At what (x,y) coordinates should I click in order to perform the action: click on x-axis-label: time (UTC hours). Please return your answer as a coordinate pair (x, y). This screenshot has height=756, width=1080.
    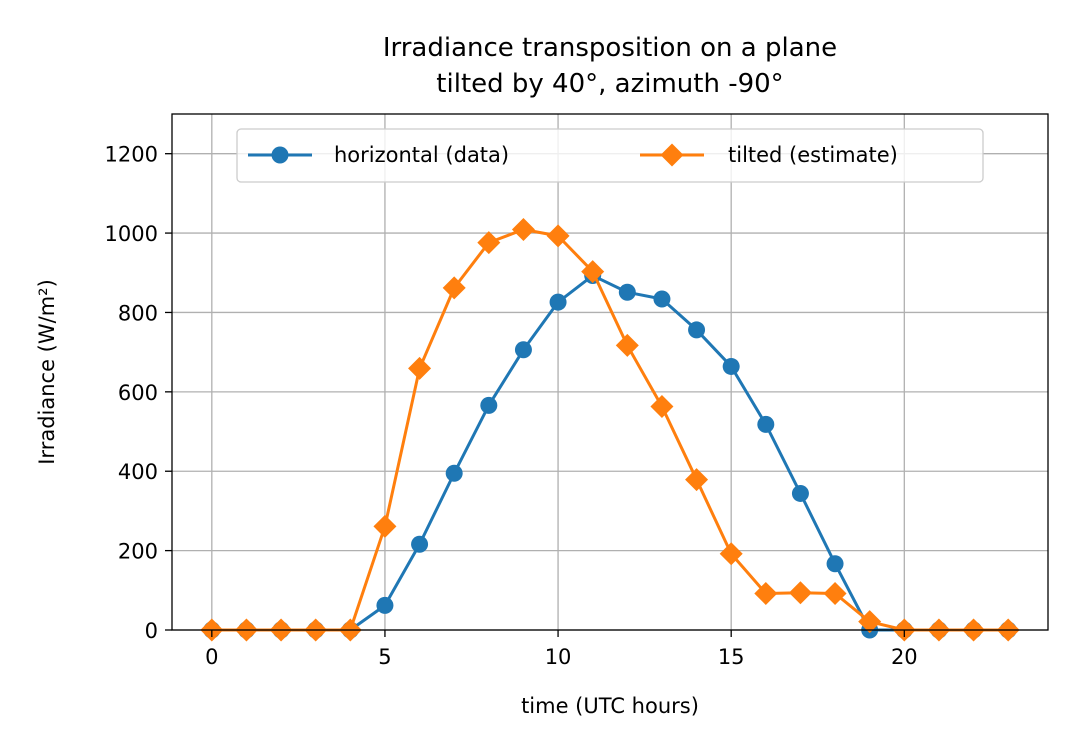
    Looking at the image, I should click on (610, 706).